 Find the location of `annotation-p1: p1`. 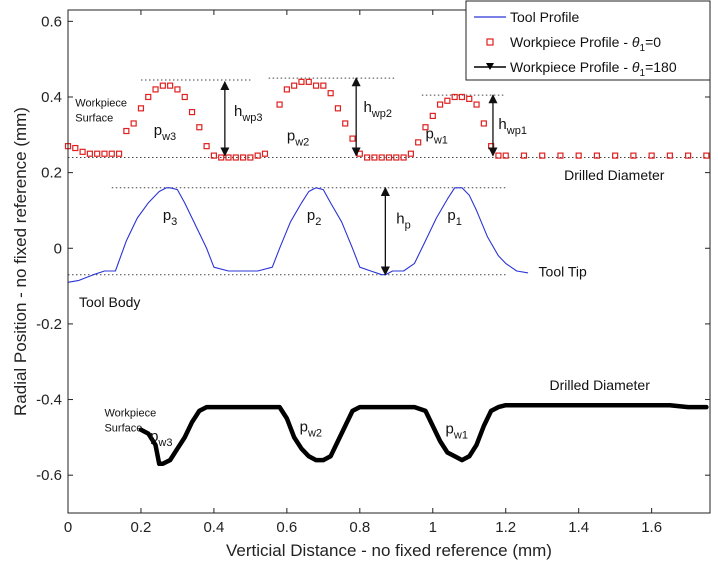

annotation-p1: p1 is located at coordinates (454, 217).